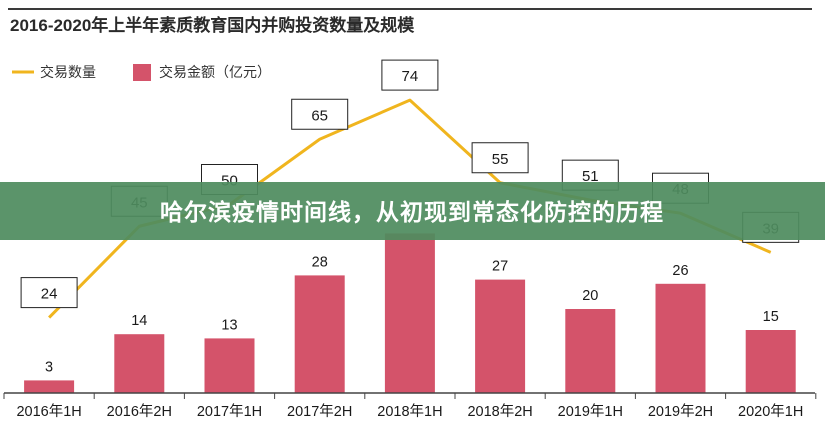 This screenshot has height=424, width=825. Describe the element at coordinates (680, 271) in the screenshot. I see `bar-value-label-7: 26` at that location.